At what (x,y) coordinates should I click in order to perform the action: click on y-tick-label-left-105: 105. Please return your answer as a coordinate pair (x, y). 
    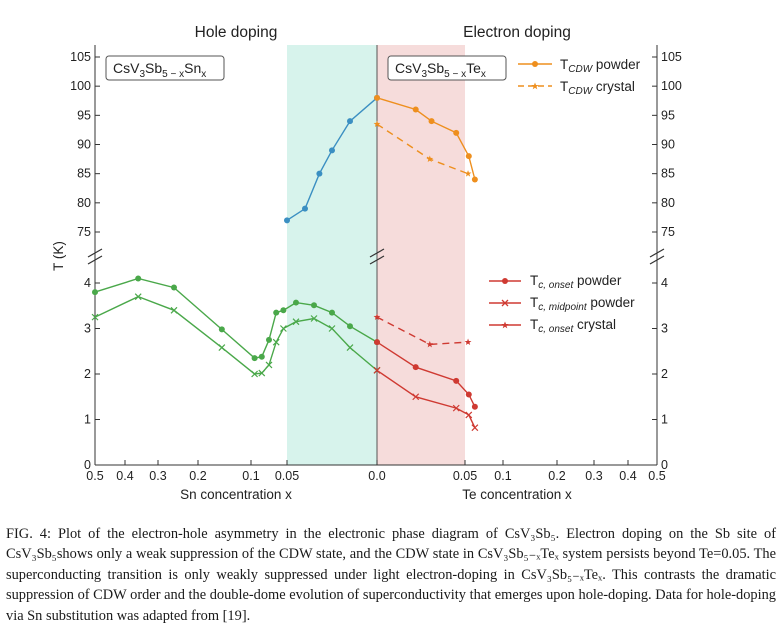
    Looking at the image, I should click on (80, 57).